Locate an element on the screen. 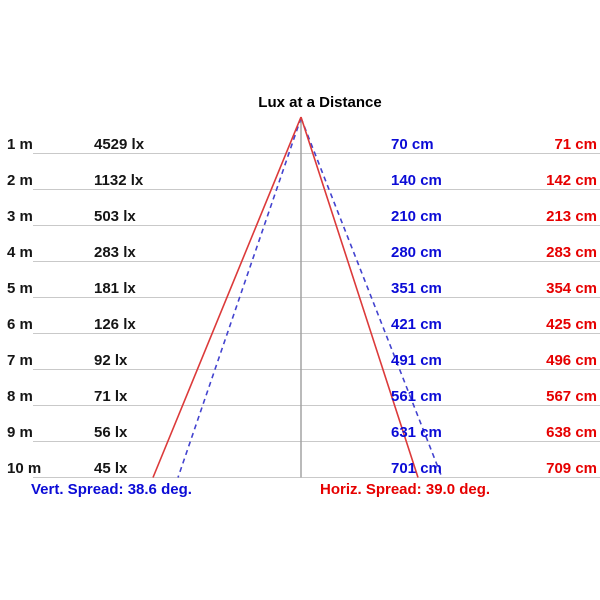 This screenshot has width=600, height=600. distance-row: 8 m 71 lx 561 cm 567 cm is located at coordinates (300, 396).